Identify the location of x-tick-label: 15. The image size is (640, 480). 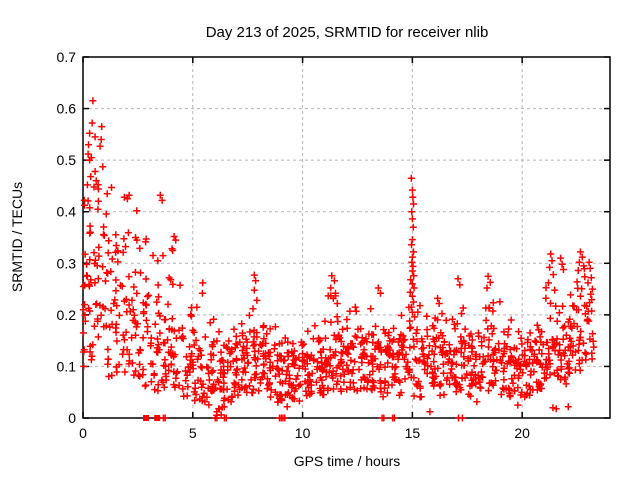
(413, 433).